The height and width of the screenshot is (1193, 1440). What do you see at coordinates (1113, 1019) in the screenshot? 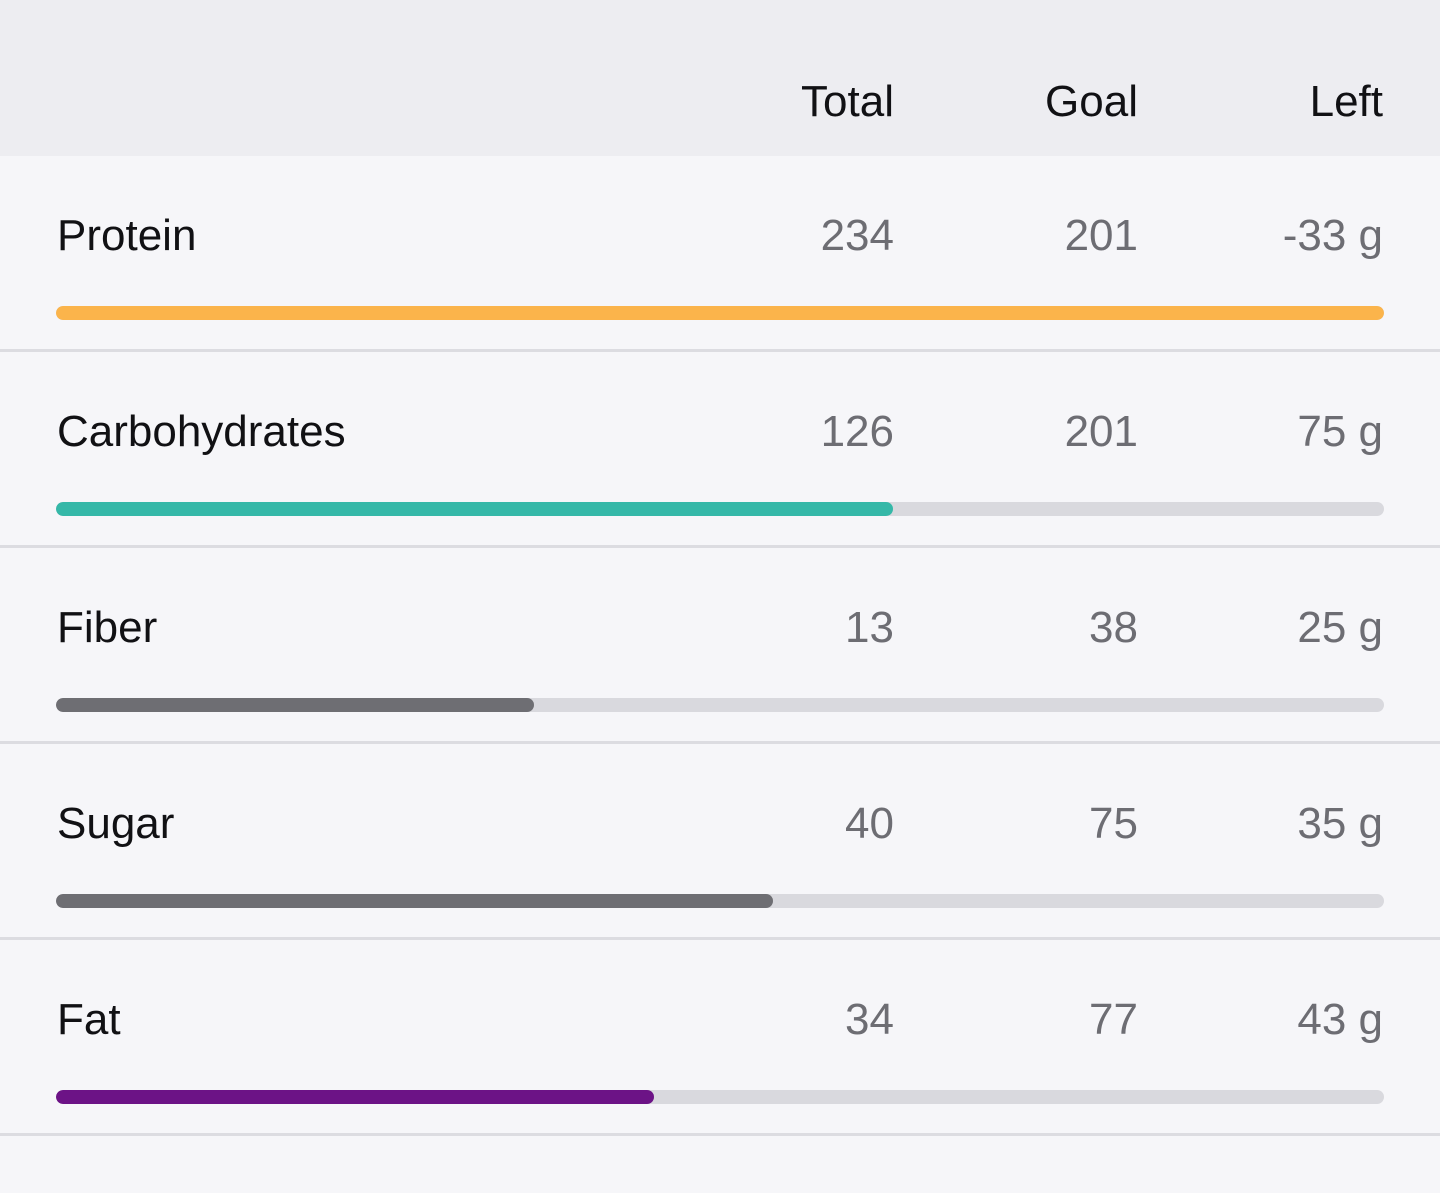
I see `nutrient-goal: 77` at bounding box center [1113, 1019].